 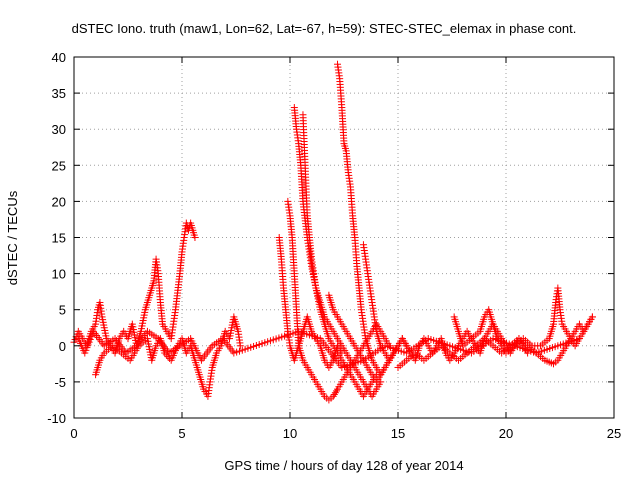 What do you see at coordinates (73, 433) in the screenshot?
I see `x-tick-label: 0` at bounding box center [73, 433].